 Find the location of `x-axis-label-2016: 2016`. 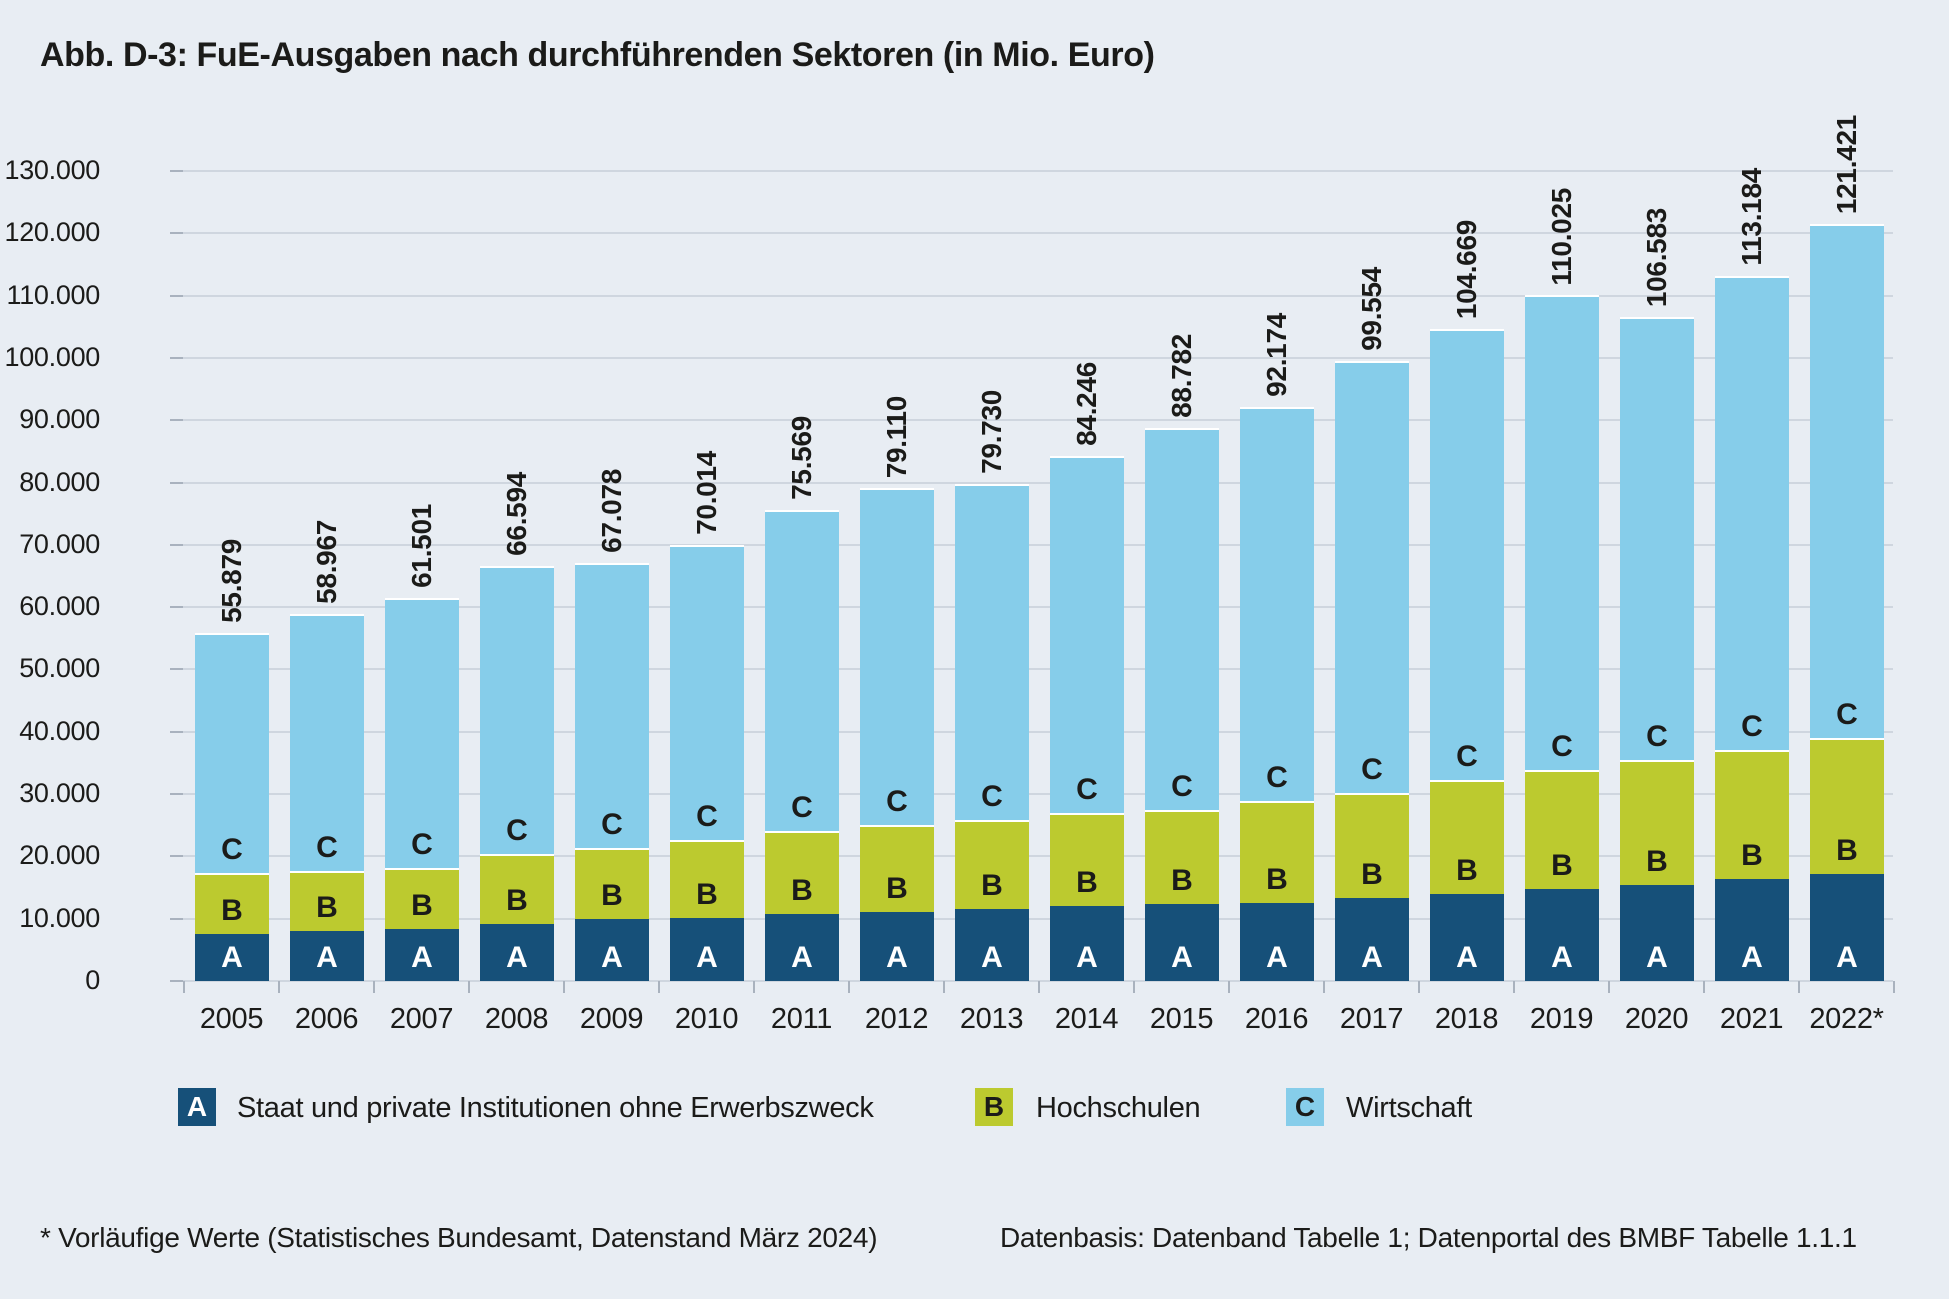

x-axis-label-2016: 2016 is located at coordinates (1276, 1019).